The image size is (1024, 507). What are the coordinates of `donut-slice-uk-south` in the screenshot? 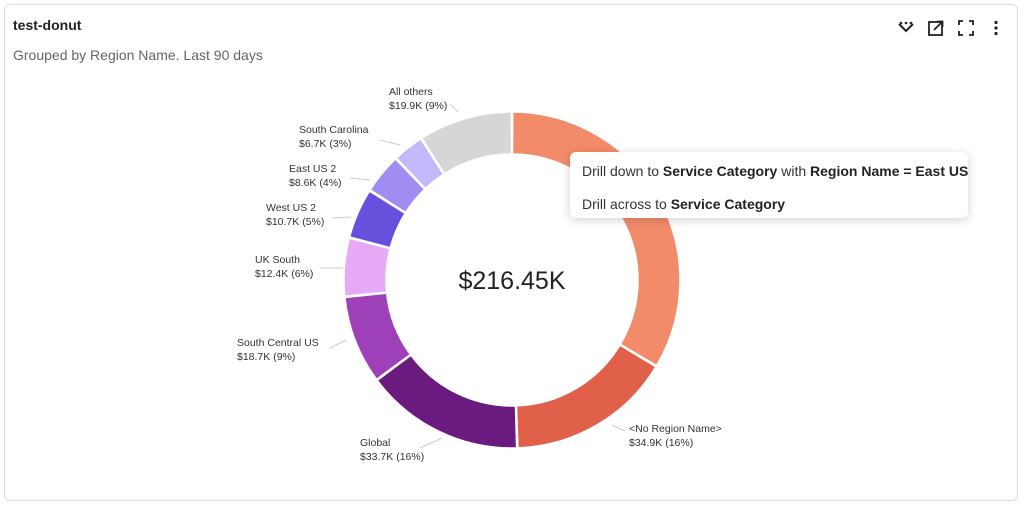 It's located at (367, 267).